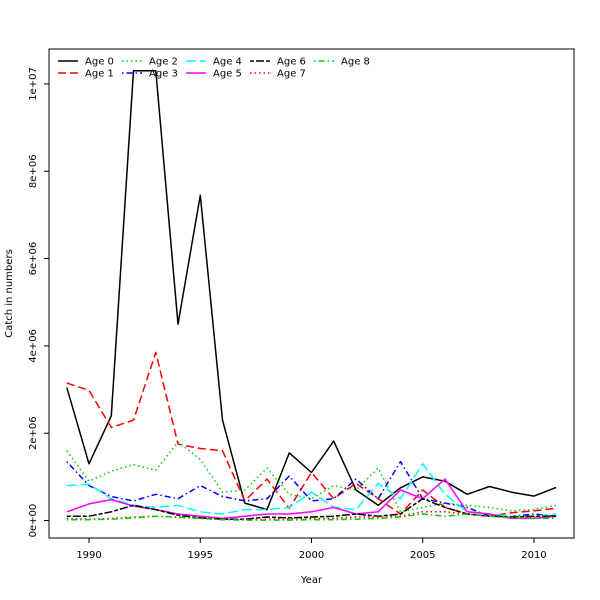  What do you see at coordinates (99, 62) in the screenshot?
I see `legend-label: Age 0` at bounding box center [99, 62].